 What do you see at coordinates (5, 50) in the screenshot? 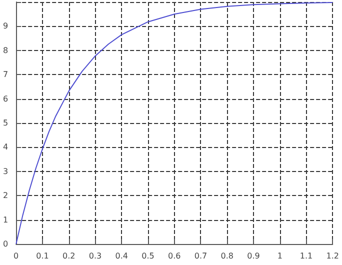
I see `y-tick-label: 8` at bounding box center [5, 50].